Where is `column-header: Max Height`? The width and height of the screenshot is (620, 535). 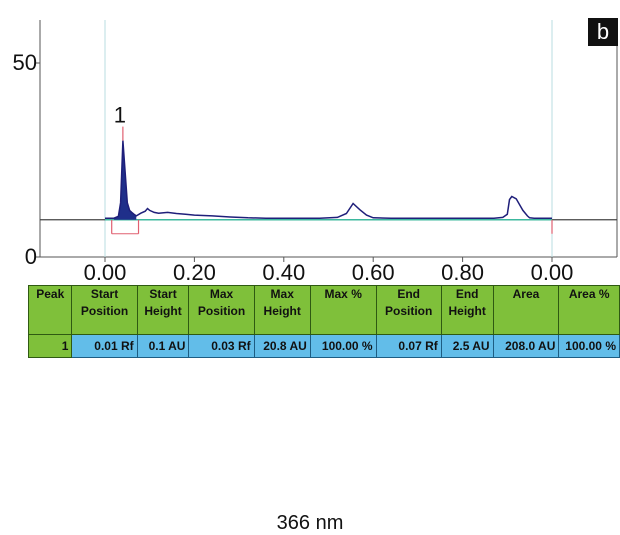
column-header: Max Height is located at coordinates (282, 310).